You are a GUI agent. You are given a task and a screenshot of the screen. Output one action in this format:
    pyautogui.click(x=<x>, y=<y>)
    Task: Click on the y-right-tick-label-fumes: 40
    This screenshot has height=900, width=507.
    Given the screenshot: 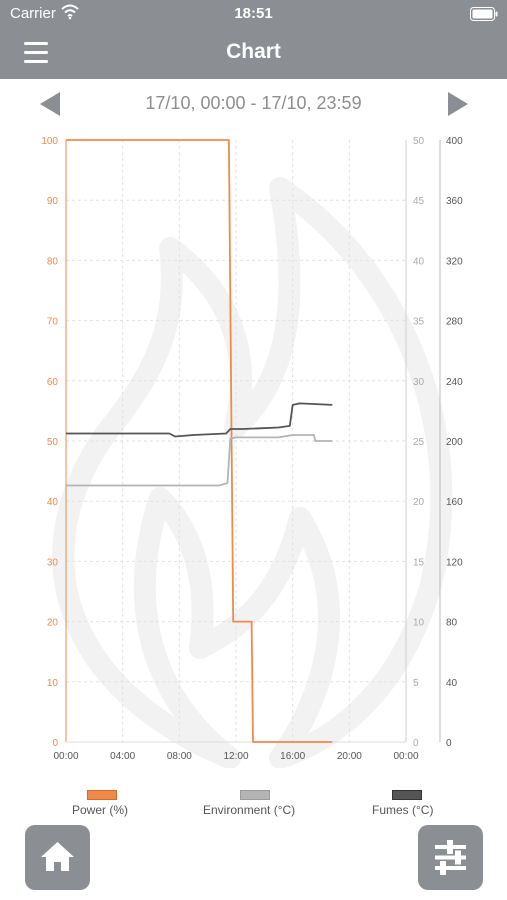 What is the action you would take?
    pyautogui.click(x=452, y=683)
    